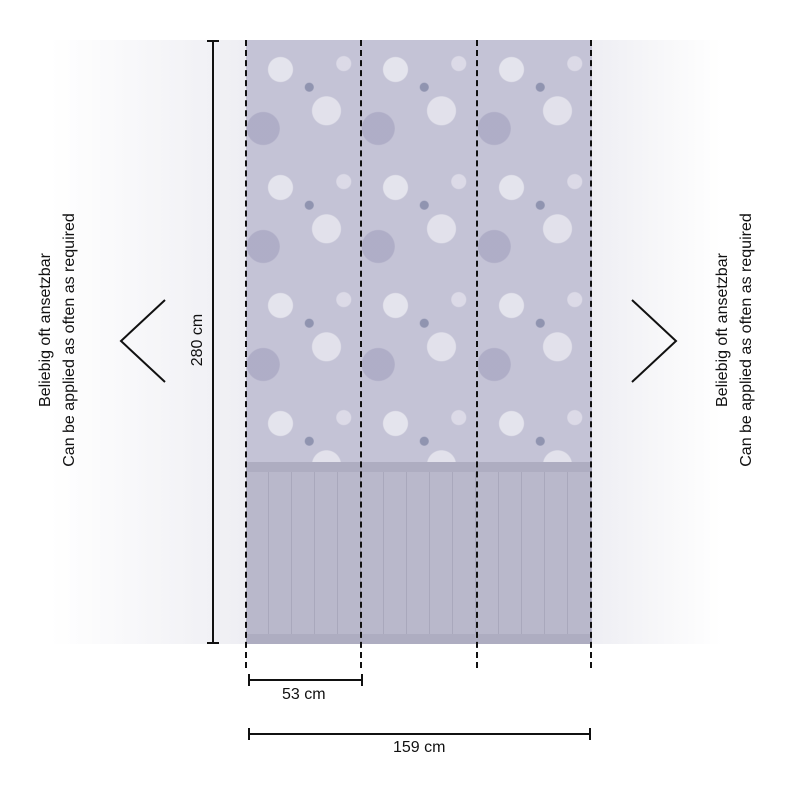  What do you see at coordinates (303, 251) in the screenshot?
I see `panel-1-pattern` at bounding box center [303, 251].